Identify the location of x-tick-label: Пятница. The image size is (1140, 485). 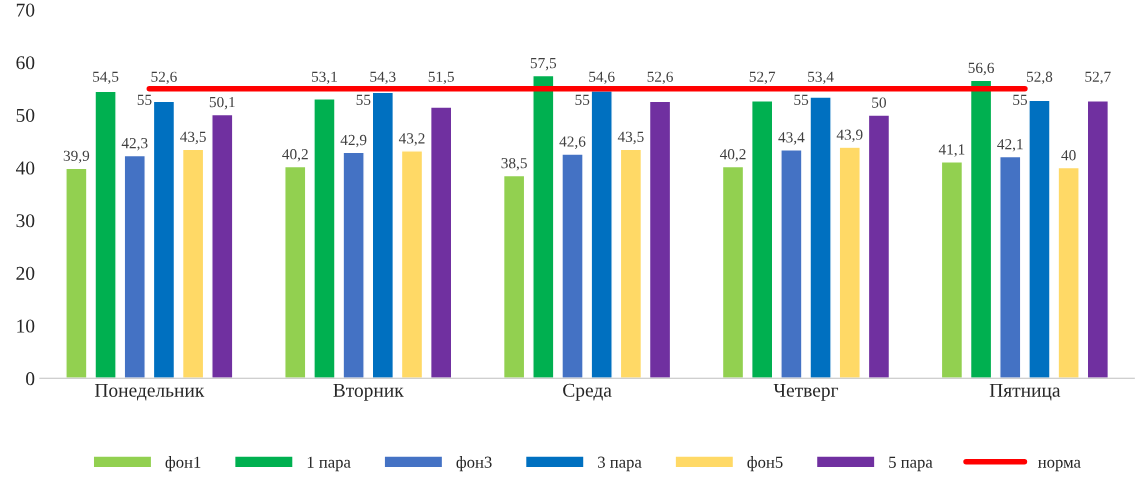
(1025, 392).